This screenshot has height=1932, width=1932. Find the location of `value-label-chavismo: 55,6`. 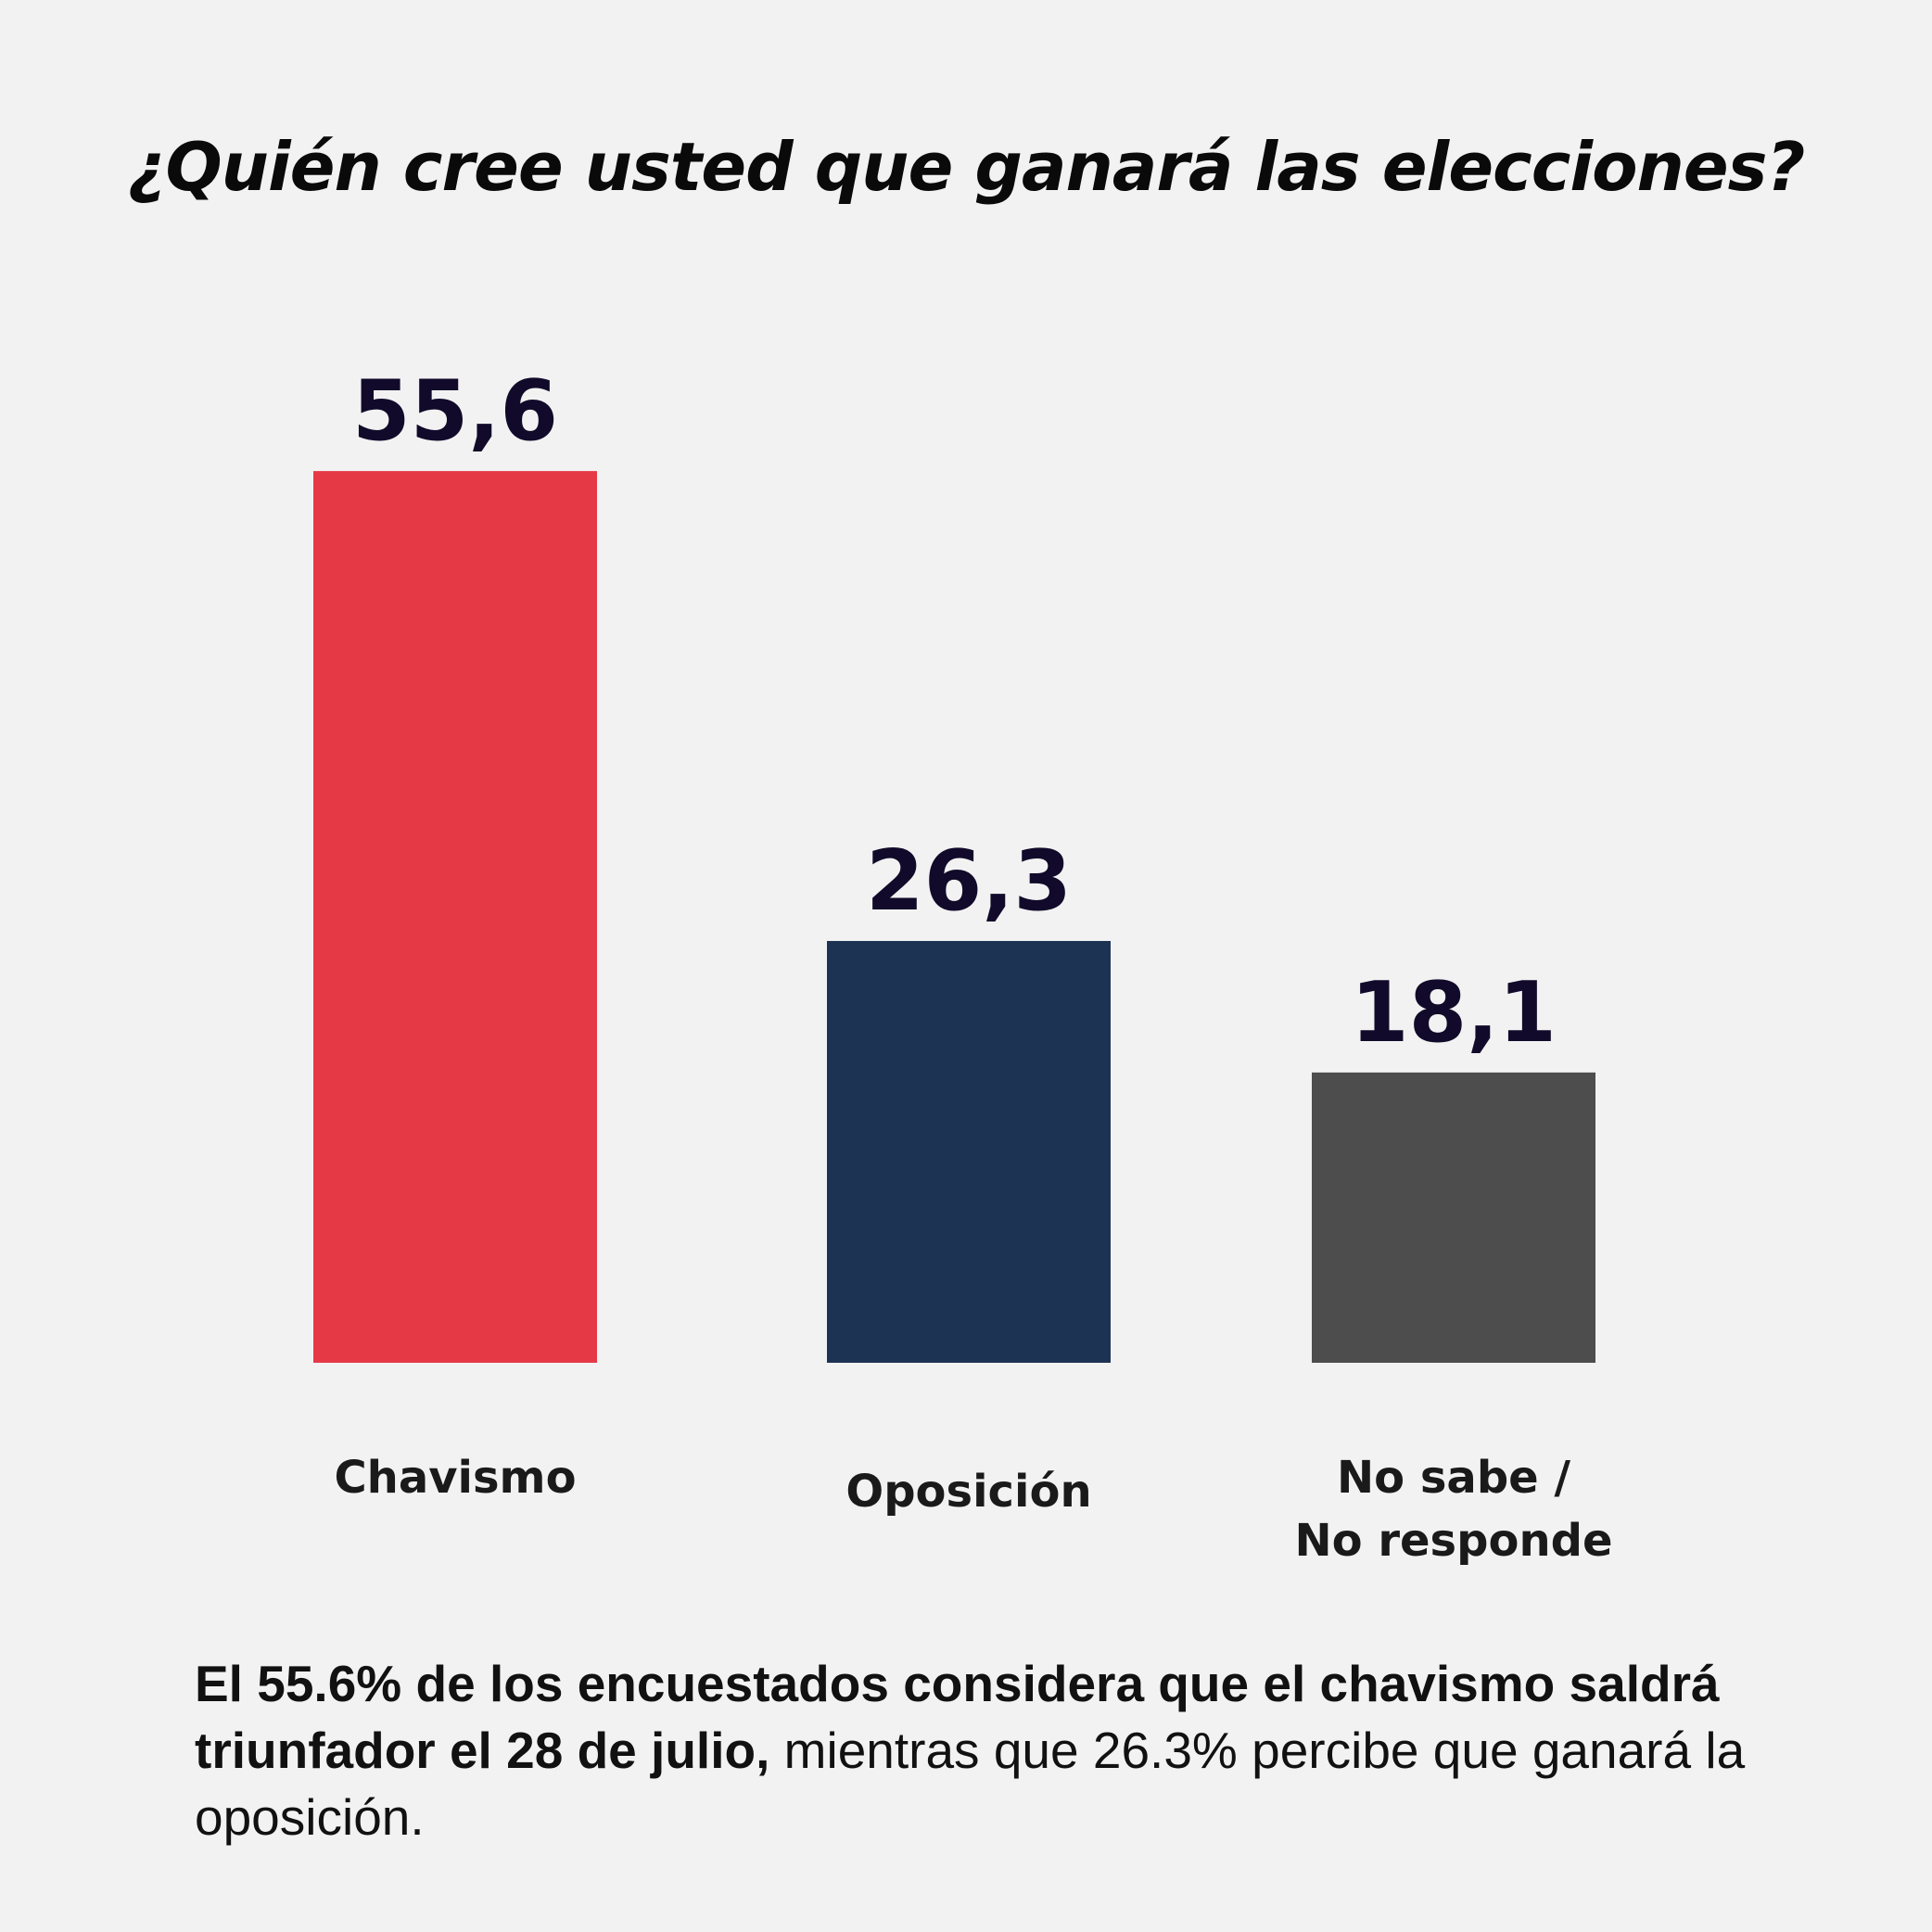

value-label-chavismo: 55,6 is located at coordinates (455, 411).